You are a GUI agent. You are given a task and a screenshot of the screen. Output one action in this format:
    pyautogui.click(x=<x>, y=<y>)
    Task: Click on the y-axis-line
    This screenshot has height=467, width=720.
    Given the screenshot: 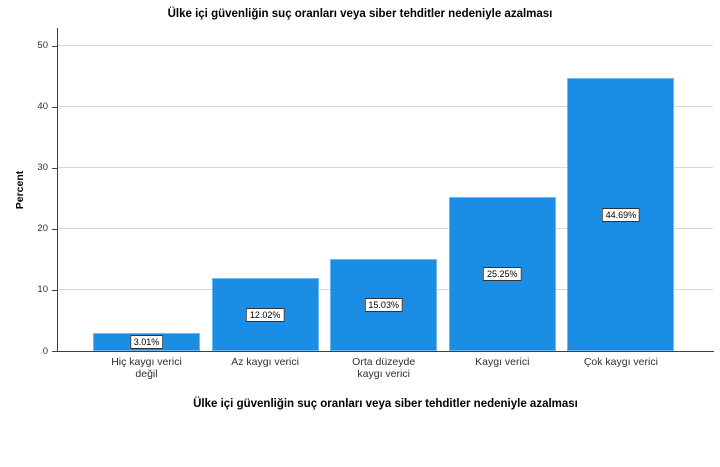 What is the action you would take?
    pyautogui.click(x=57, y=190)
    